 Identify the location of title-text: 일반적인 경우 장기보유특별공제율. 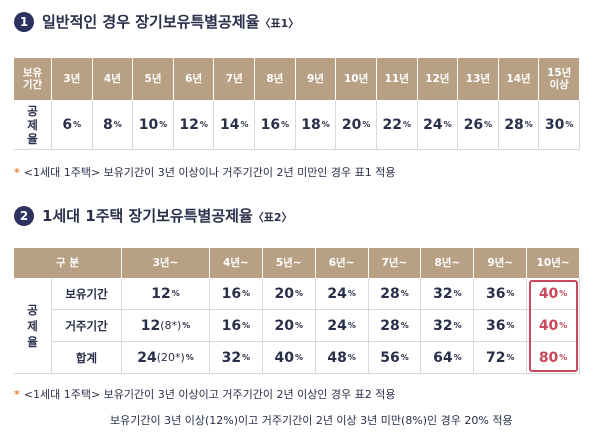
(151, 22).